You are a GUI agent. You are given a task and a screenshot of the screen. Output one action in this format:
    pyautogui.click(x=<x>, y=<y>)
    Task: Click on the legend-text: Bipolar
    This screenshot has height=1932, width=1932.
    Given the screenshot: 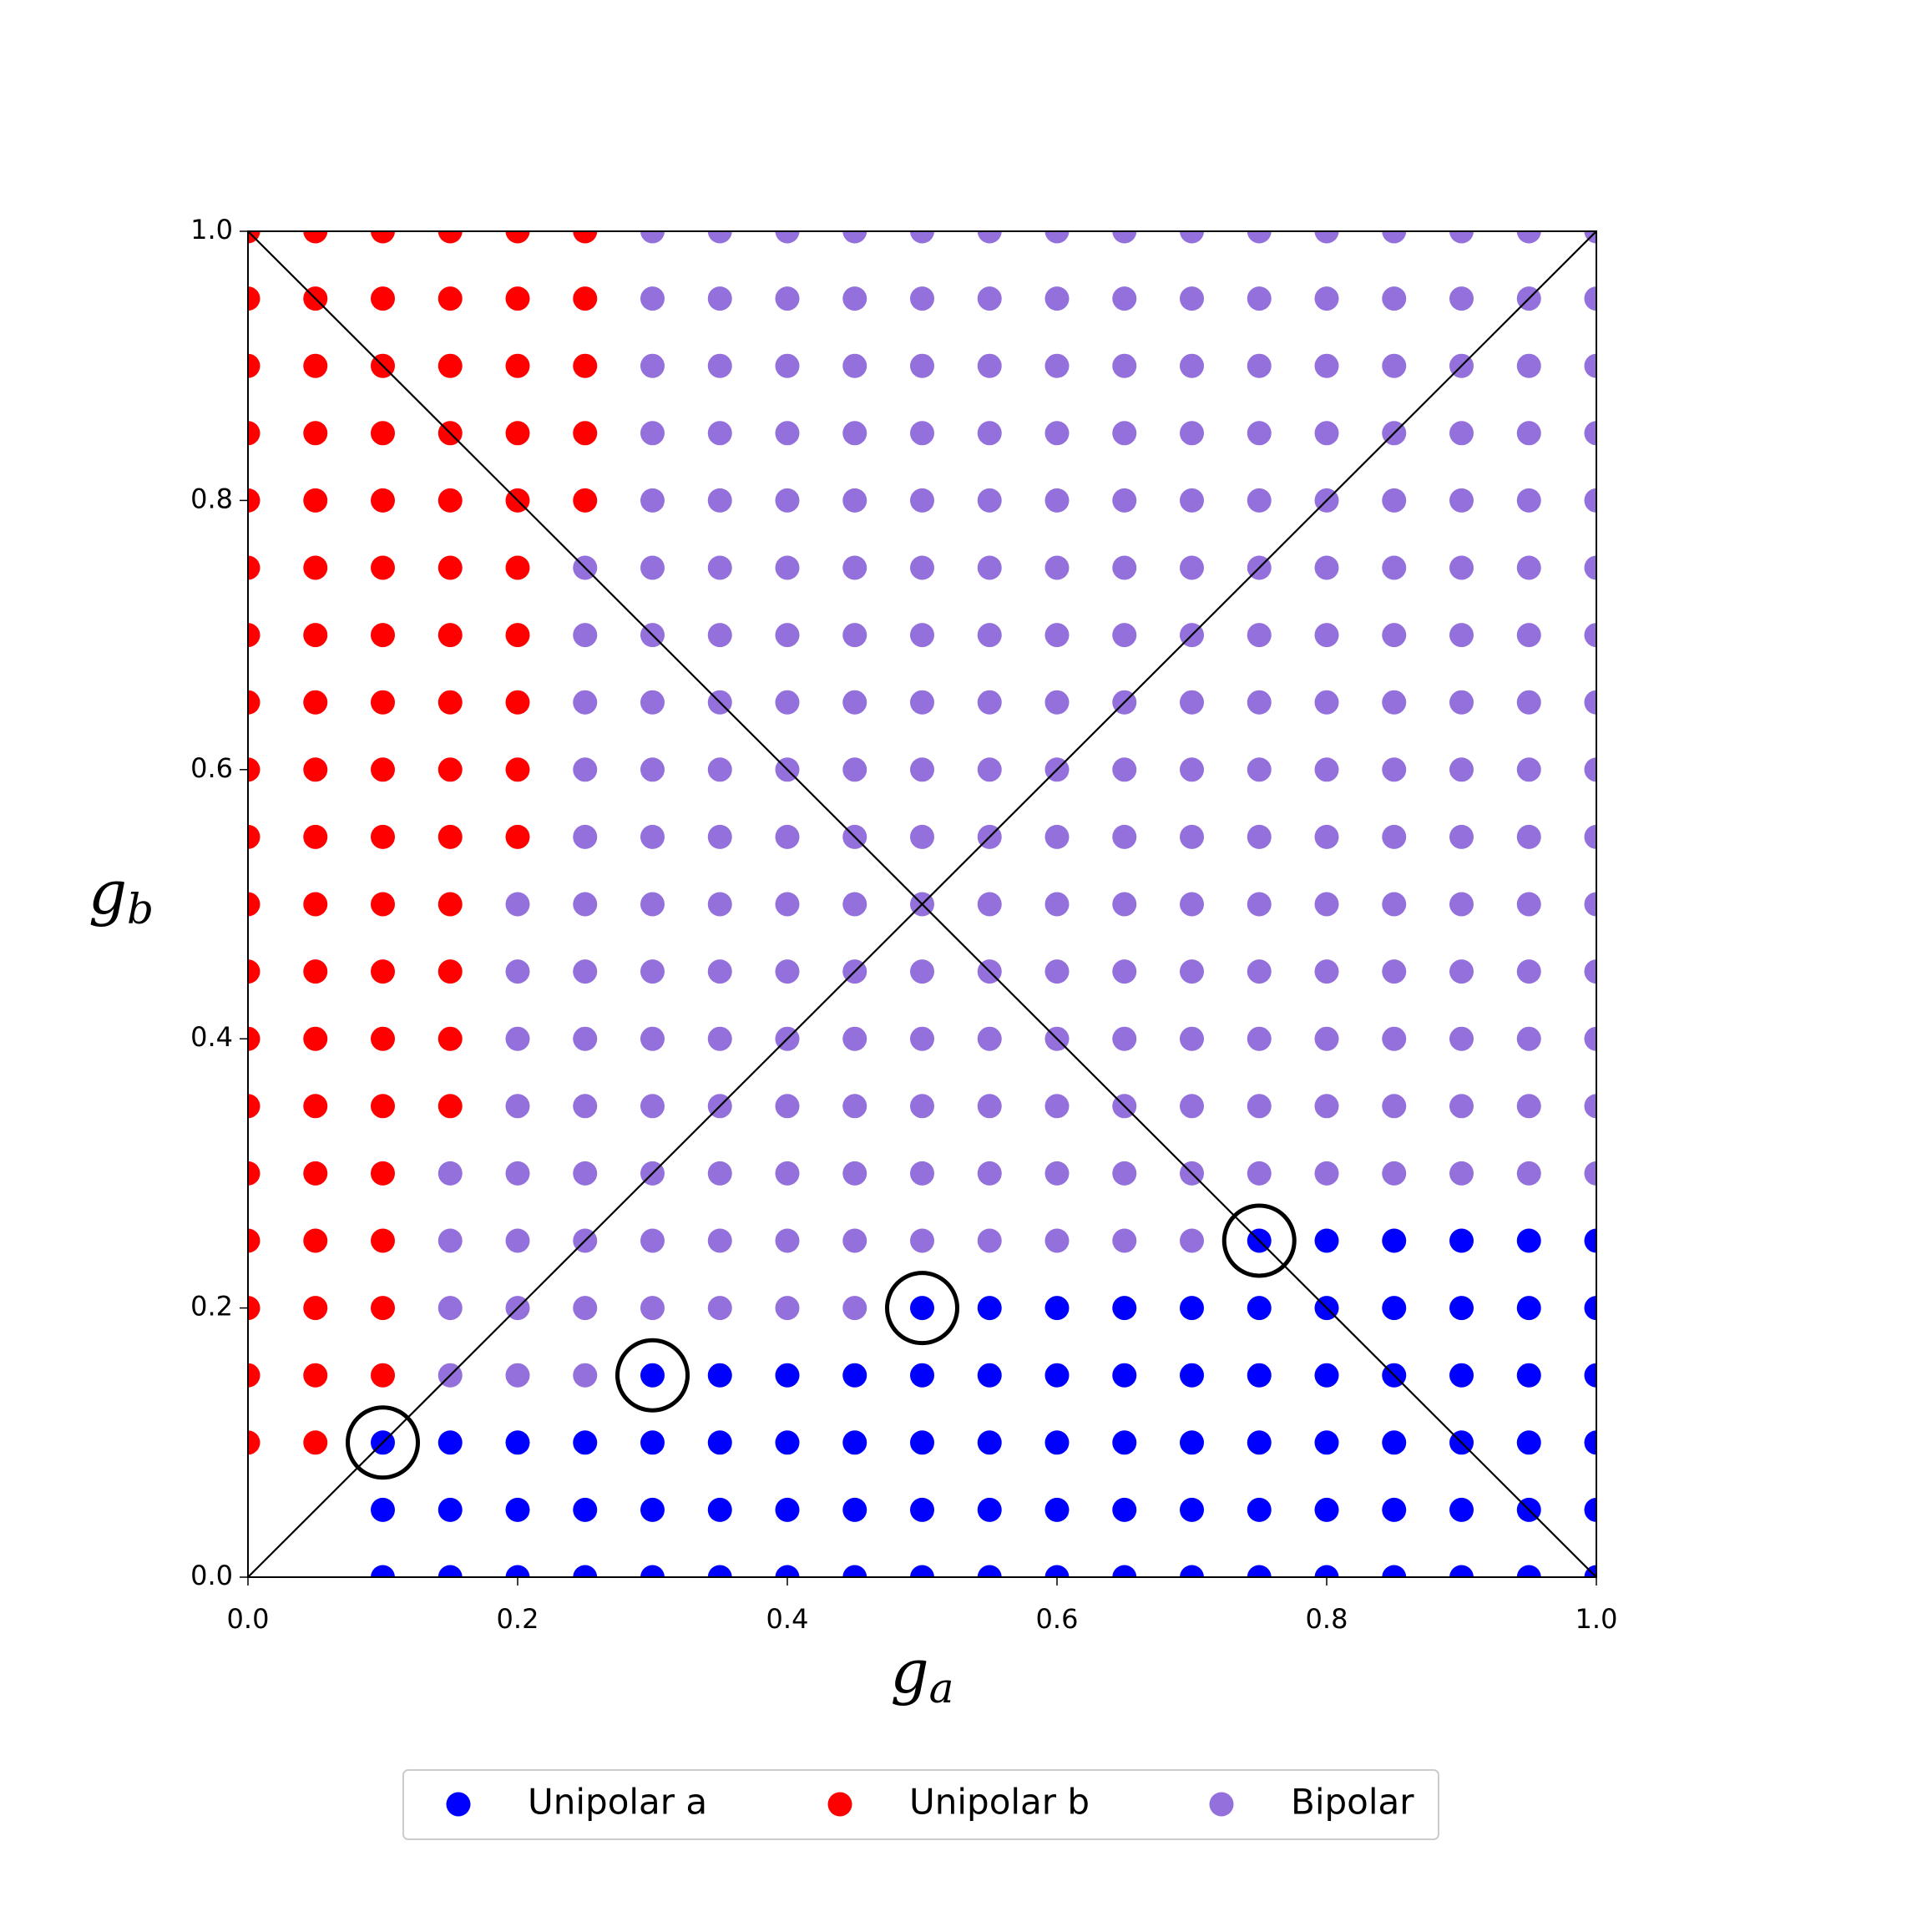 What is the action you would take?
    pyautogui.click(x=1352, y=1802)
    